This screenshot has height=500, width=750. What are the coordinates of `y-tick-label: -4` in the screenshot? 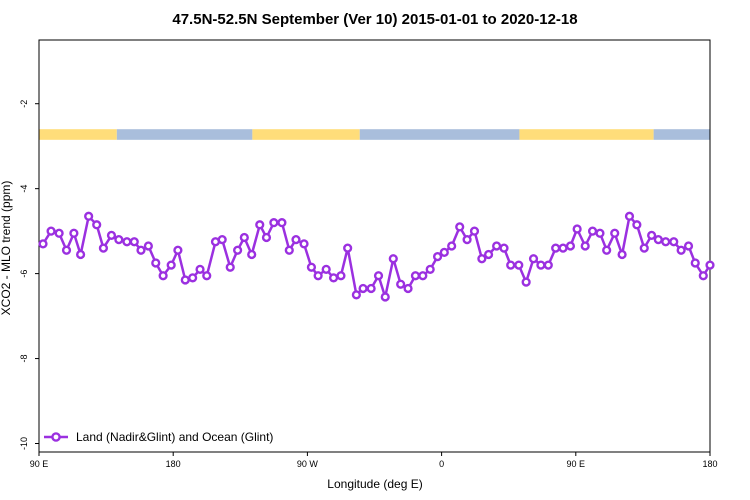 It's located at (24, 189).